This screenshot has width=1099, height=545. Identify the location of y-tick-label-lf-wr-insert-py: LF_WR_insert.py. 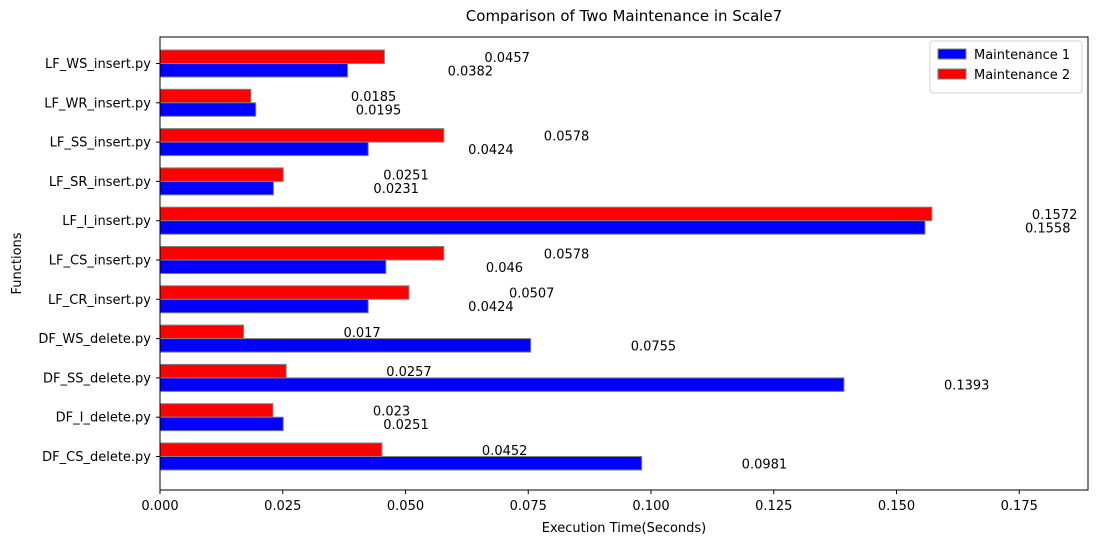
(97, 103).